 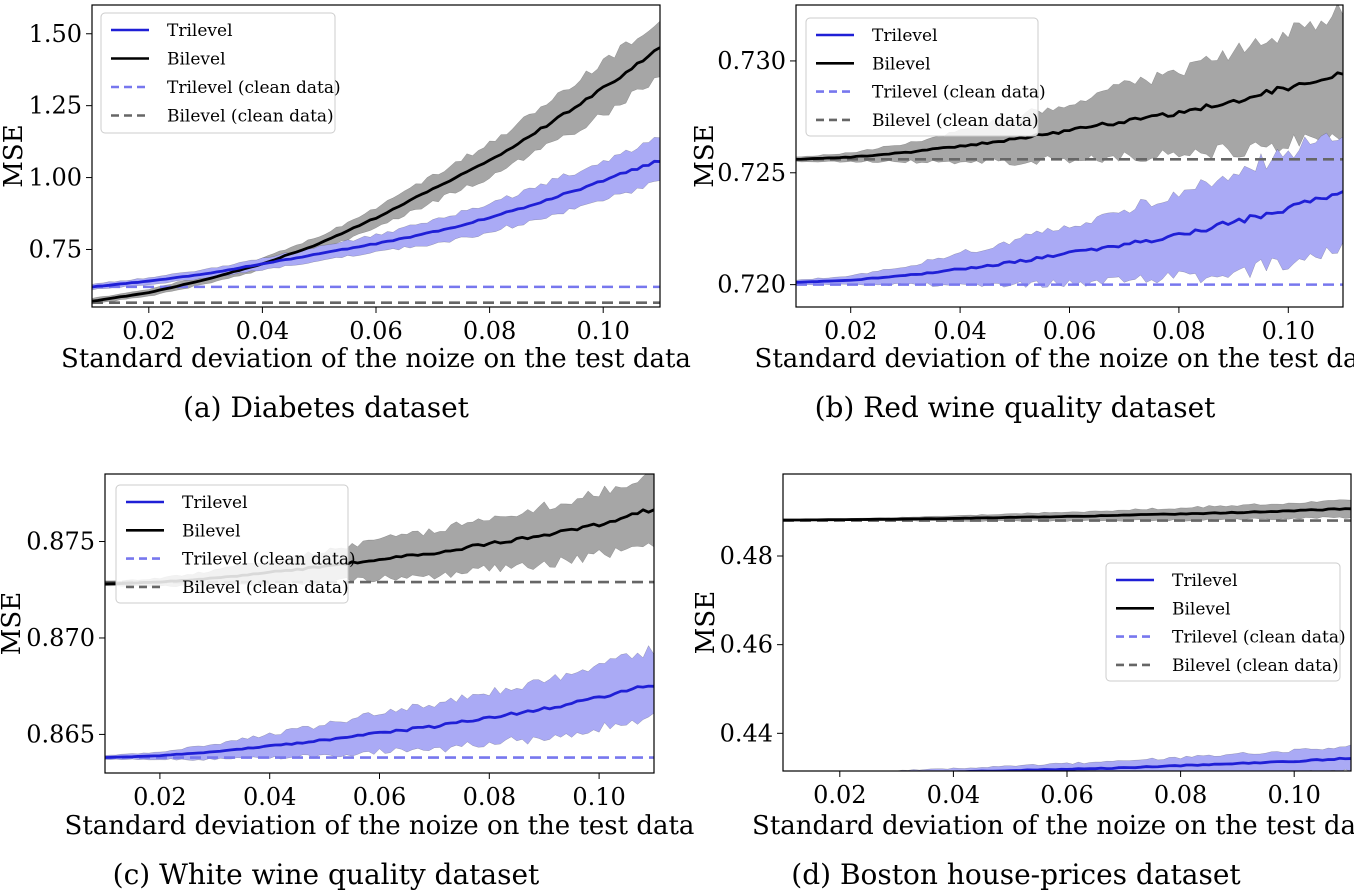 What do you see at coordinates (746, 645) in the screenshot?
I see `y-tick-label: 0.46` at bounding box center [746, 645].